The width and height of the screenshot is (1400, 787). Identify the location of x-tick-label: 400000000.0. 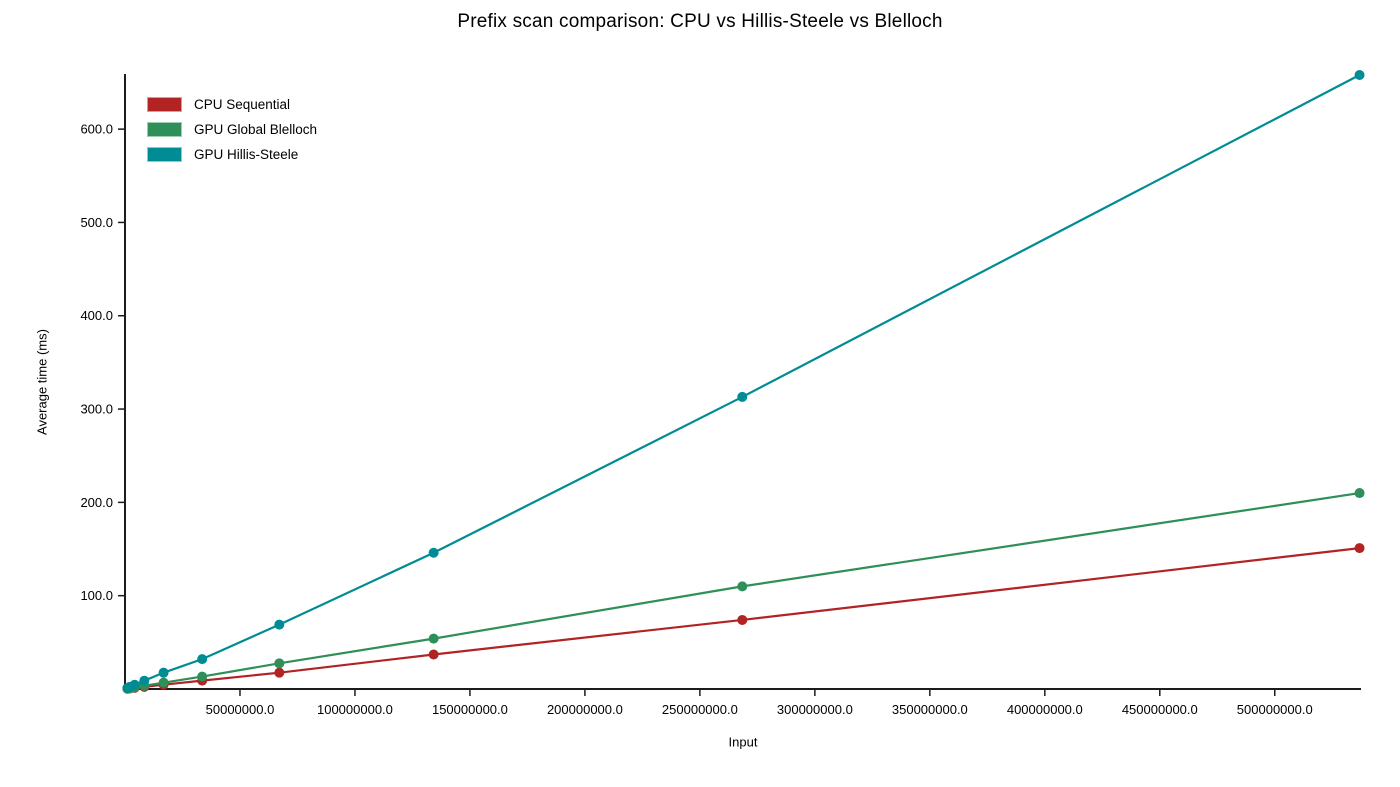
(1045, 709).